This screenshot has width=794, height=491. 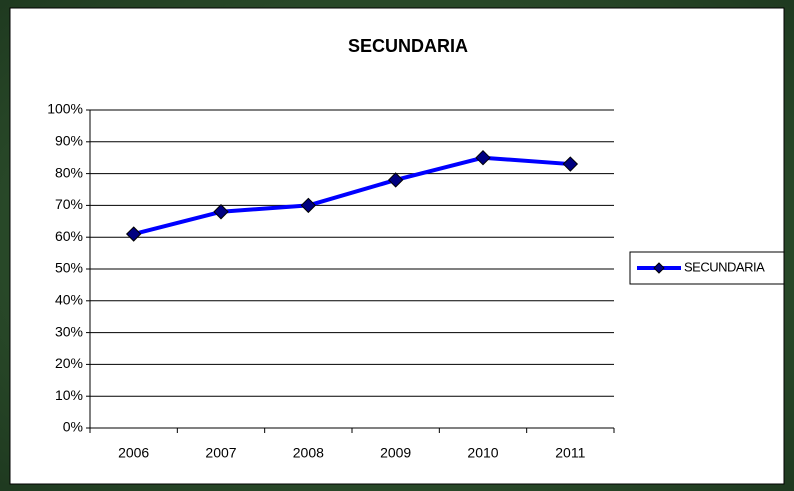 What do you see at coordinates (69, 204) in the screenshot?
I see `y-tick-label: 70%` at bounding box center [69, 204].